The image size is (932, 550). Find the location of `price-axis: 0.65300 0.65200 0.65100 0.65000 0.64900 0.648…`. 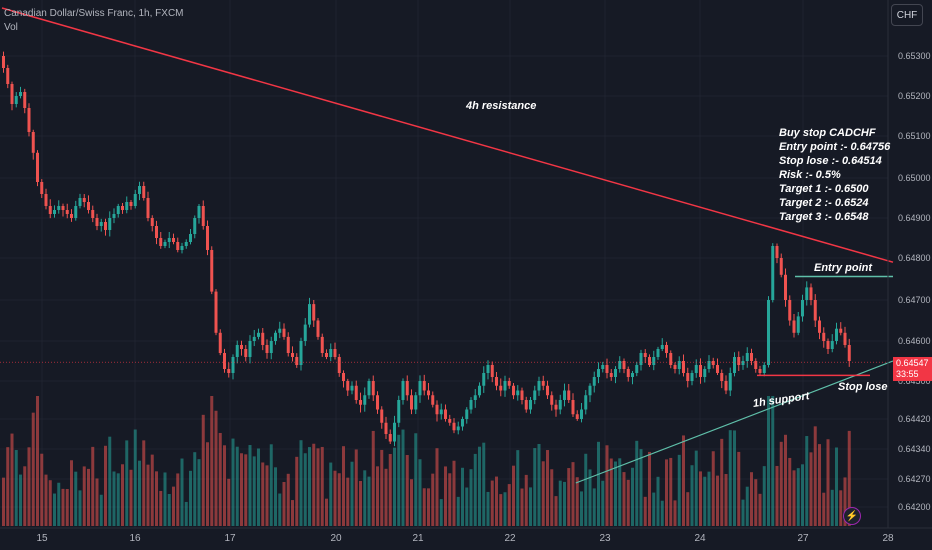

price-axis: 0.65300 0.65200 0.65100 0.65000 0.64900 0.648… is located at coordinates (914, 281).